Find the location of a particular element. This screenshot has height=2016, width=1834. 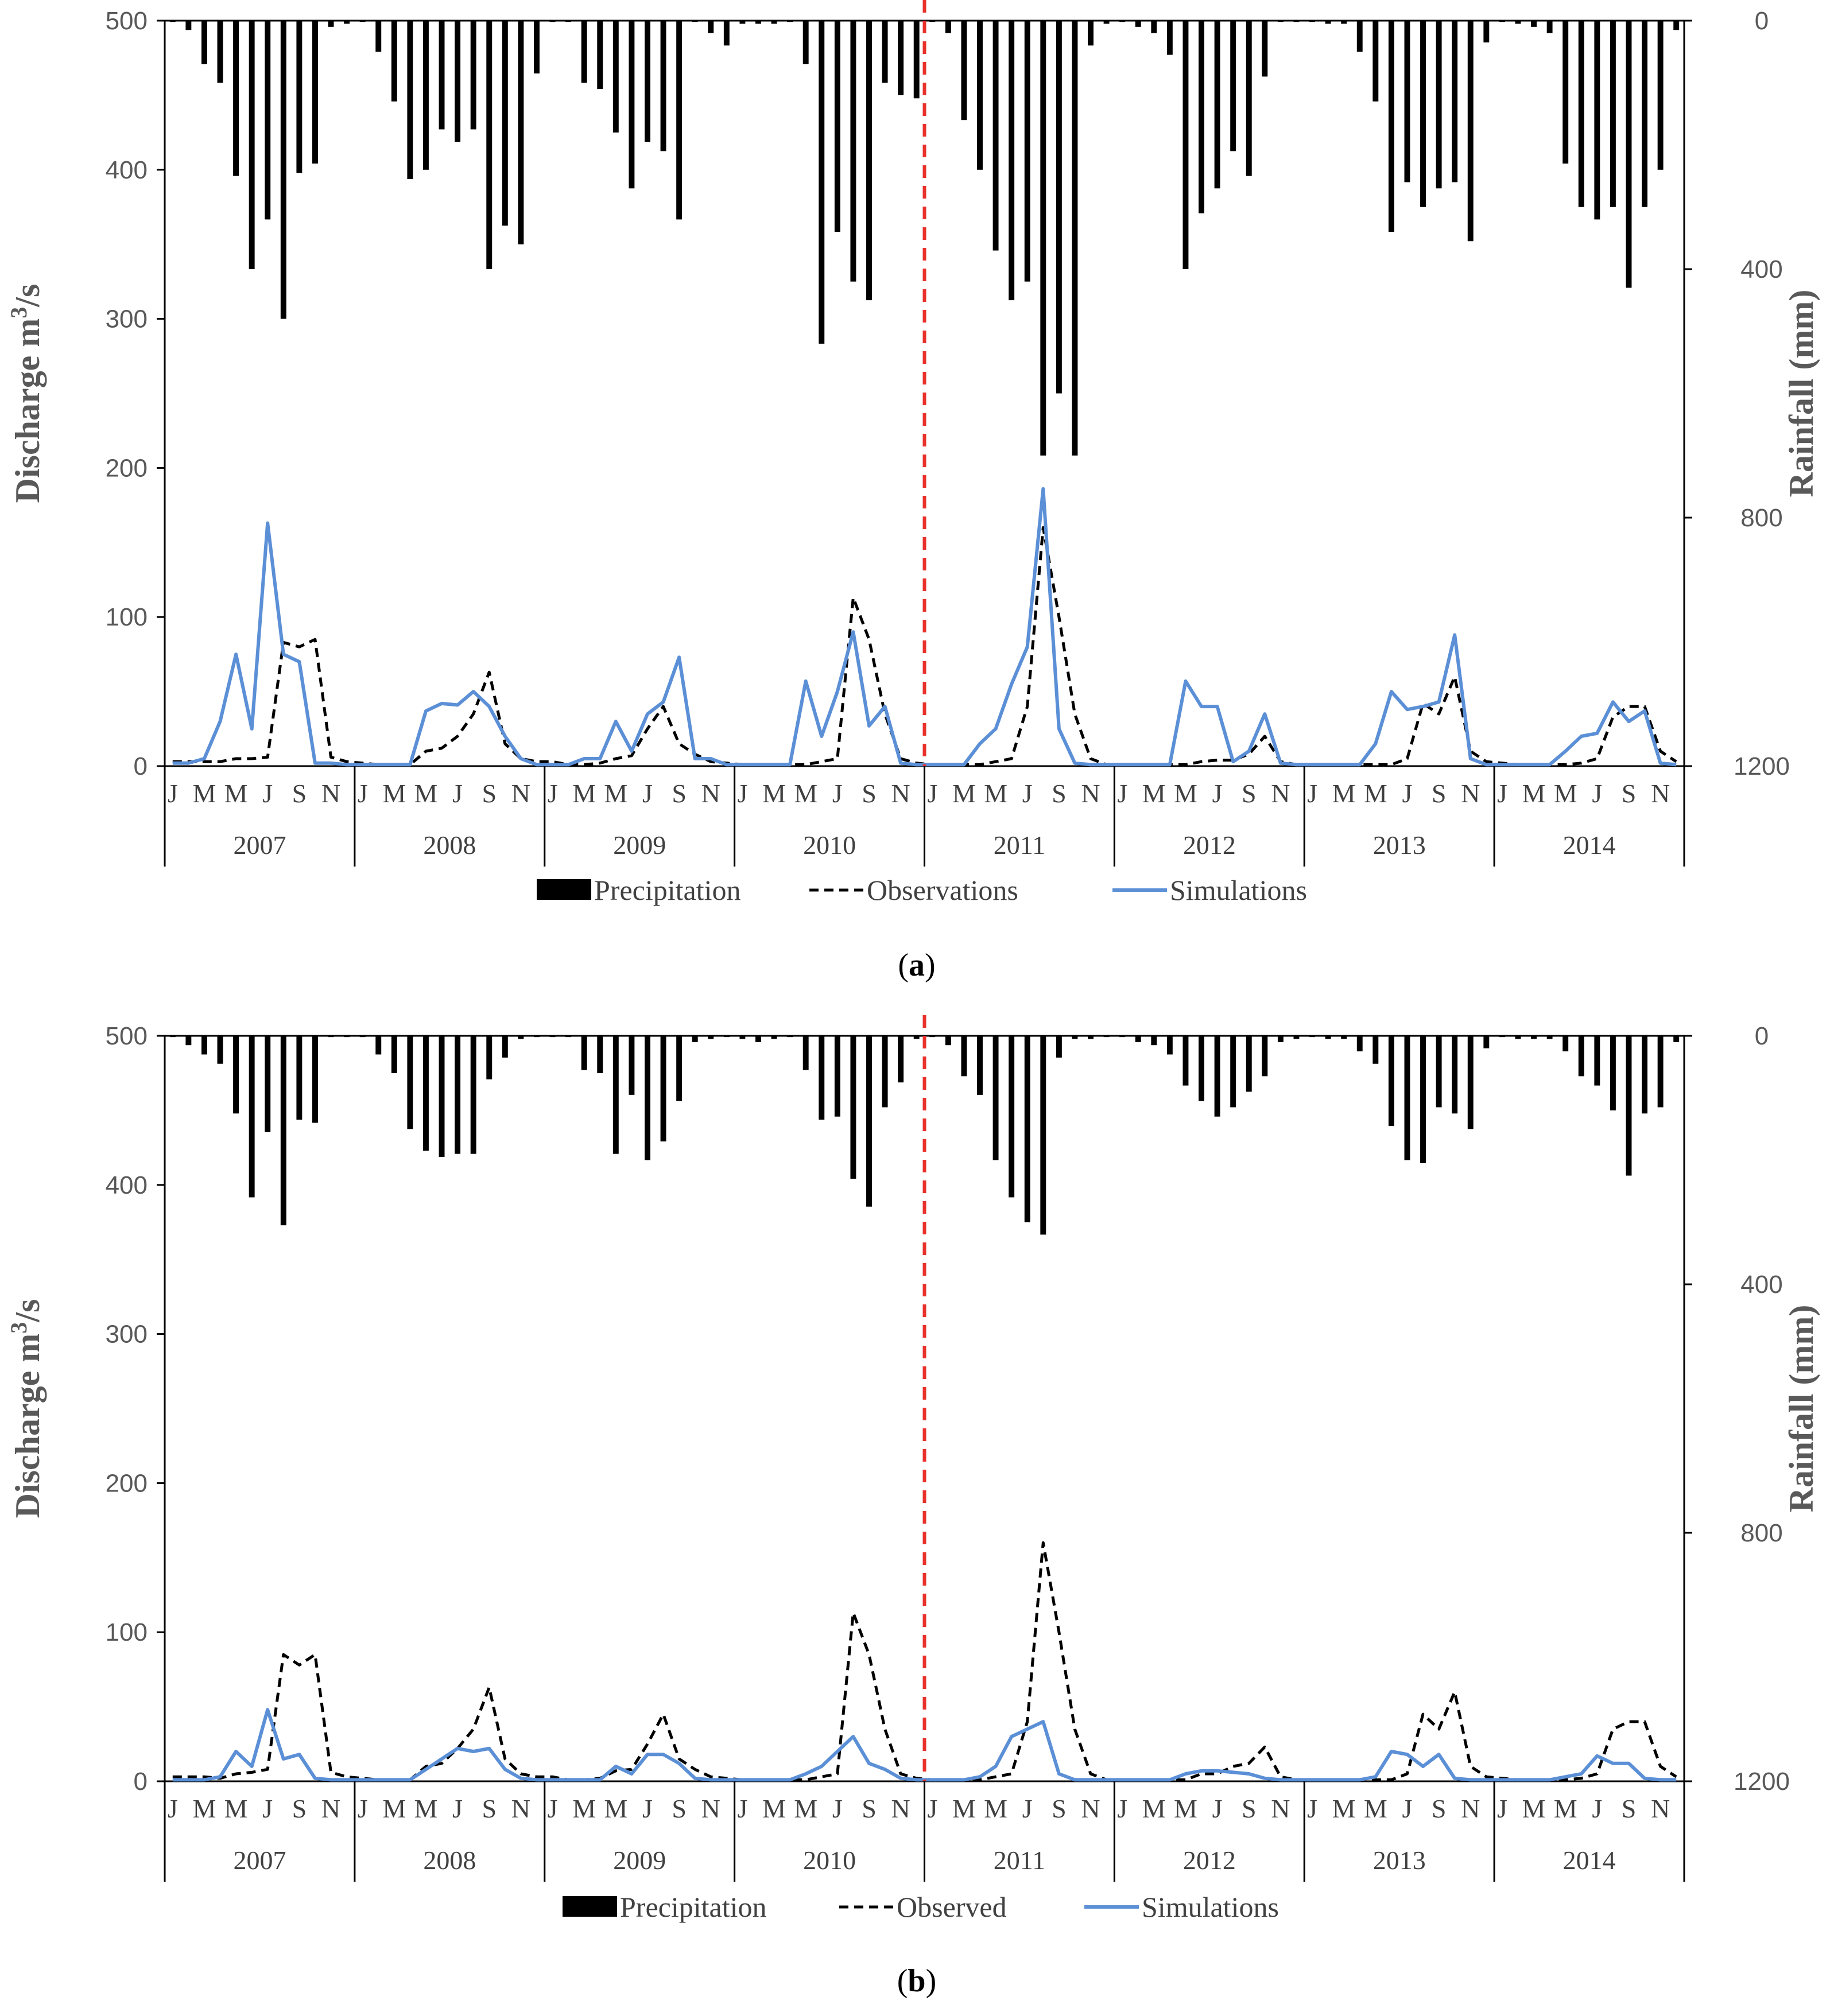

left-axis-title-part: /s is located at coordinates (27, 296).